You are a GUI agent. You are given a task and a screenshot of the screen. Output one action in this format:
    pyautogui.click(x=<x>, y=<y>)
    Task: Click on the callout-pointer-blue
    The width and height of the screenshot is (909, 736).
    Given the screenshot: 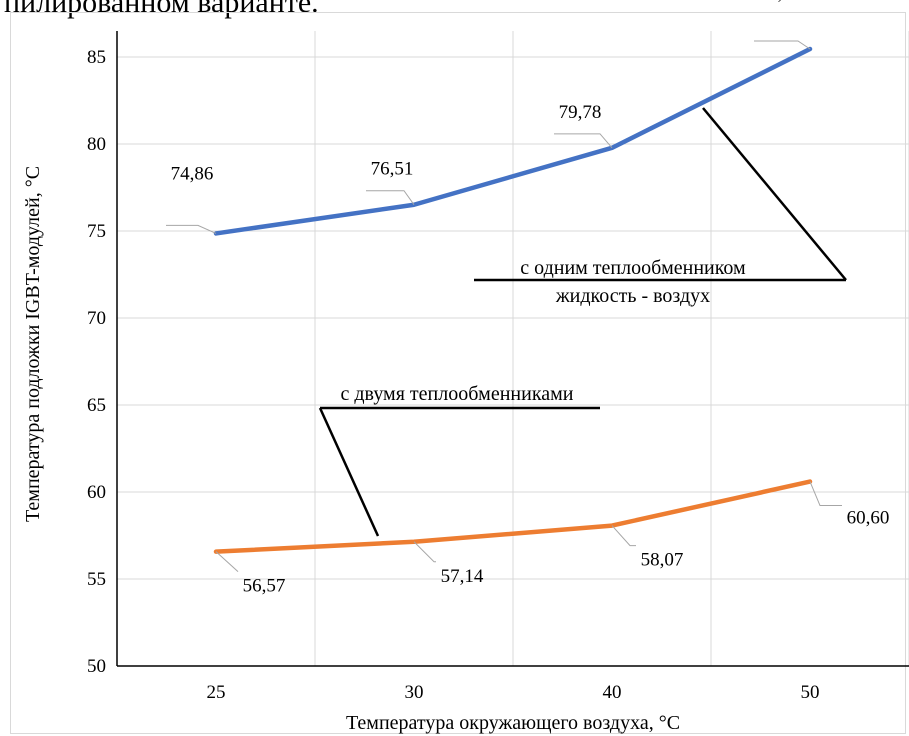 What is the action you would take?
    pyautogui.click(x=774, y=194)
    